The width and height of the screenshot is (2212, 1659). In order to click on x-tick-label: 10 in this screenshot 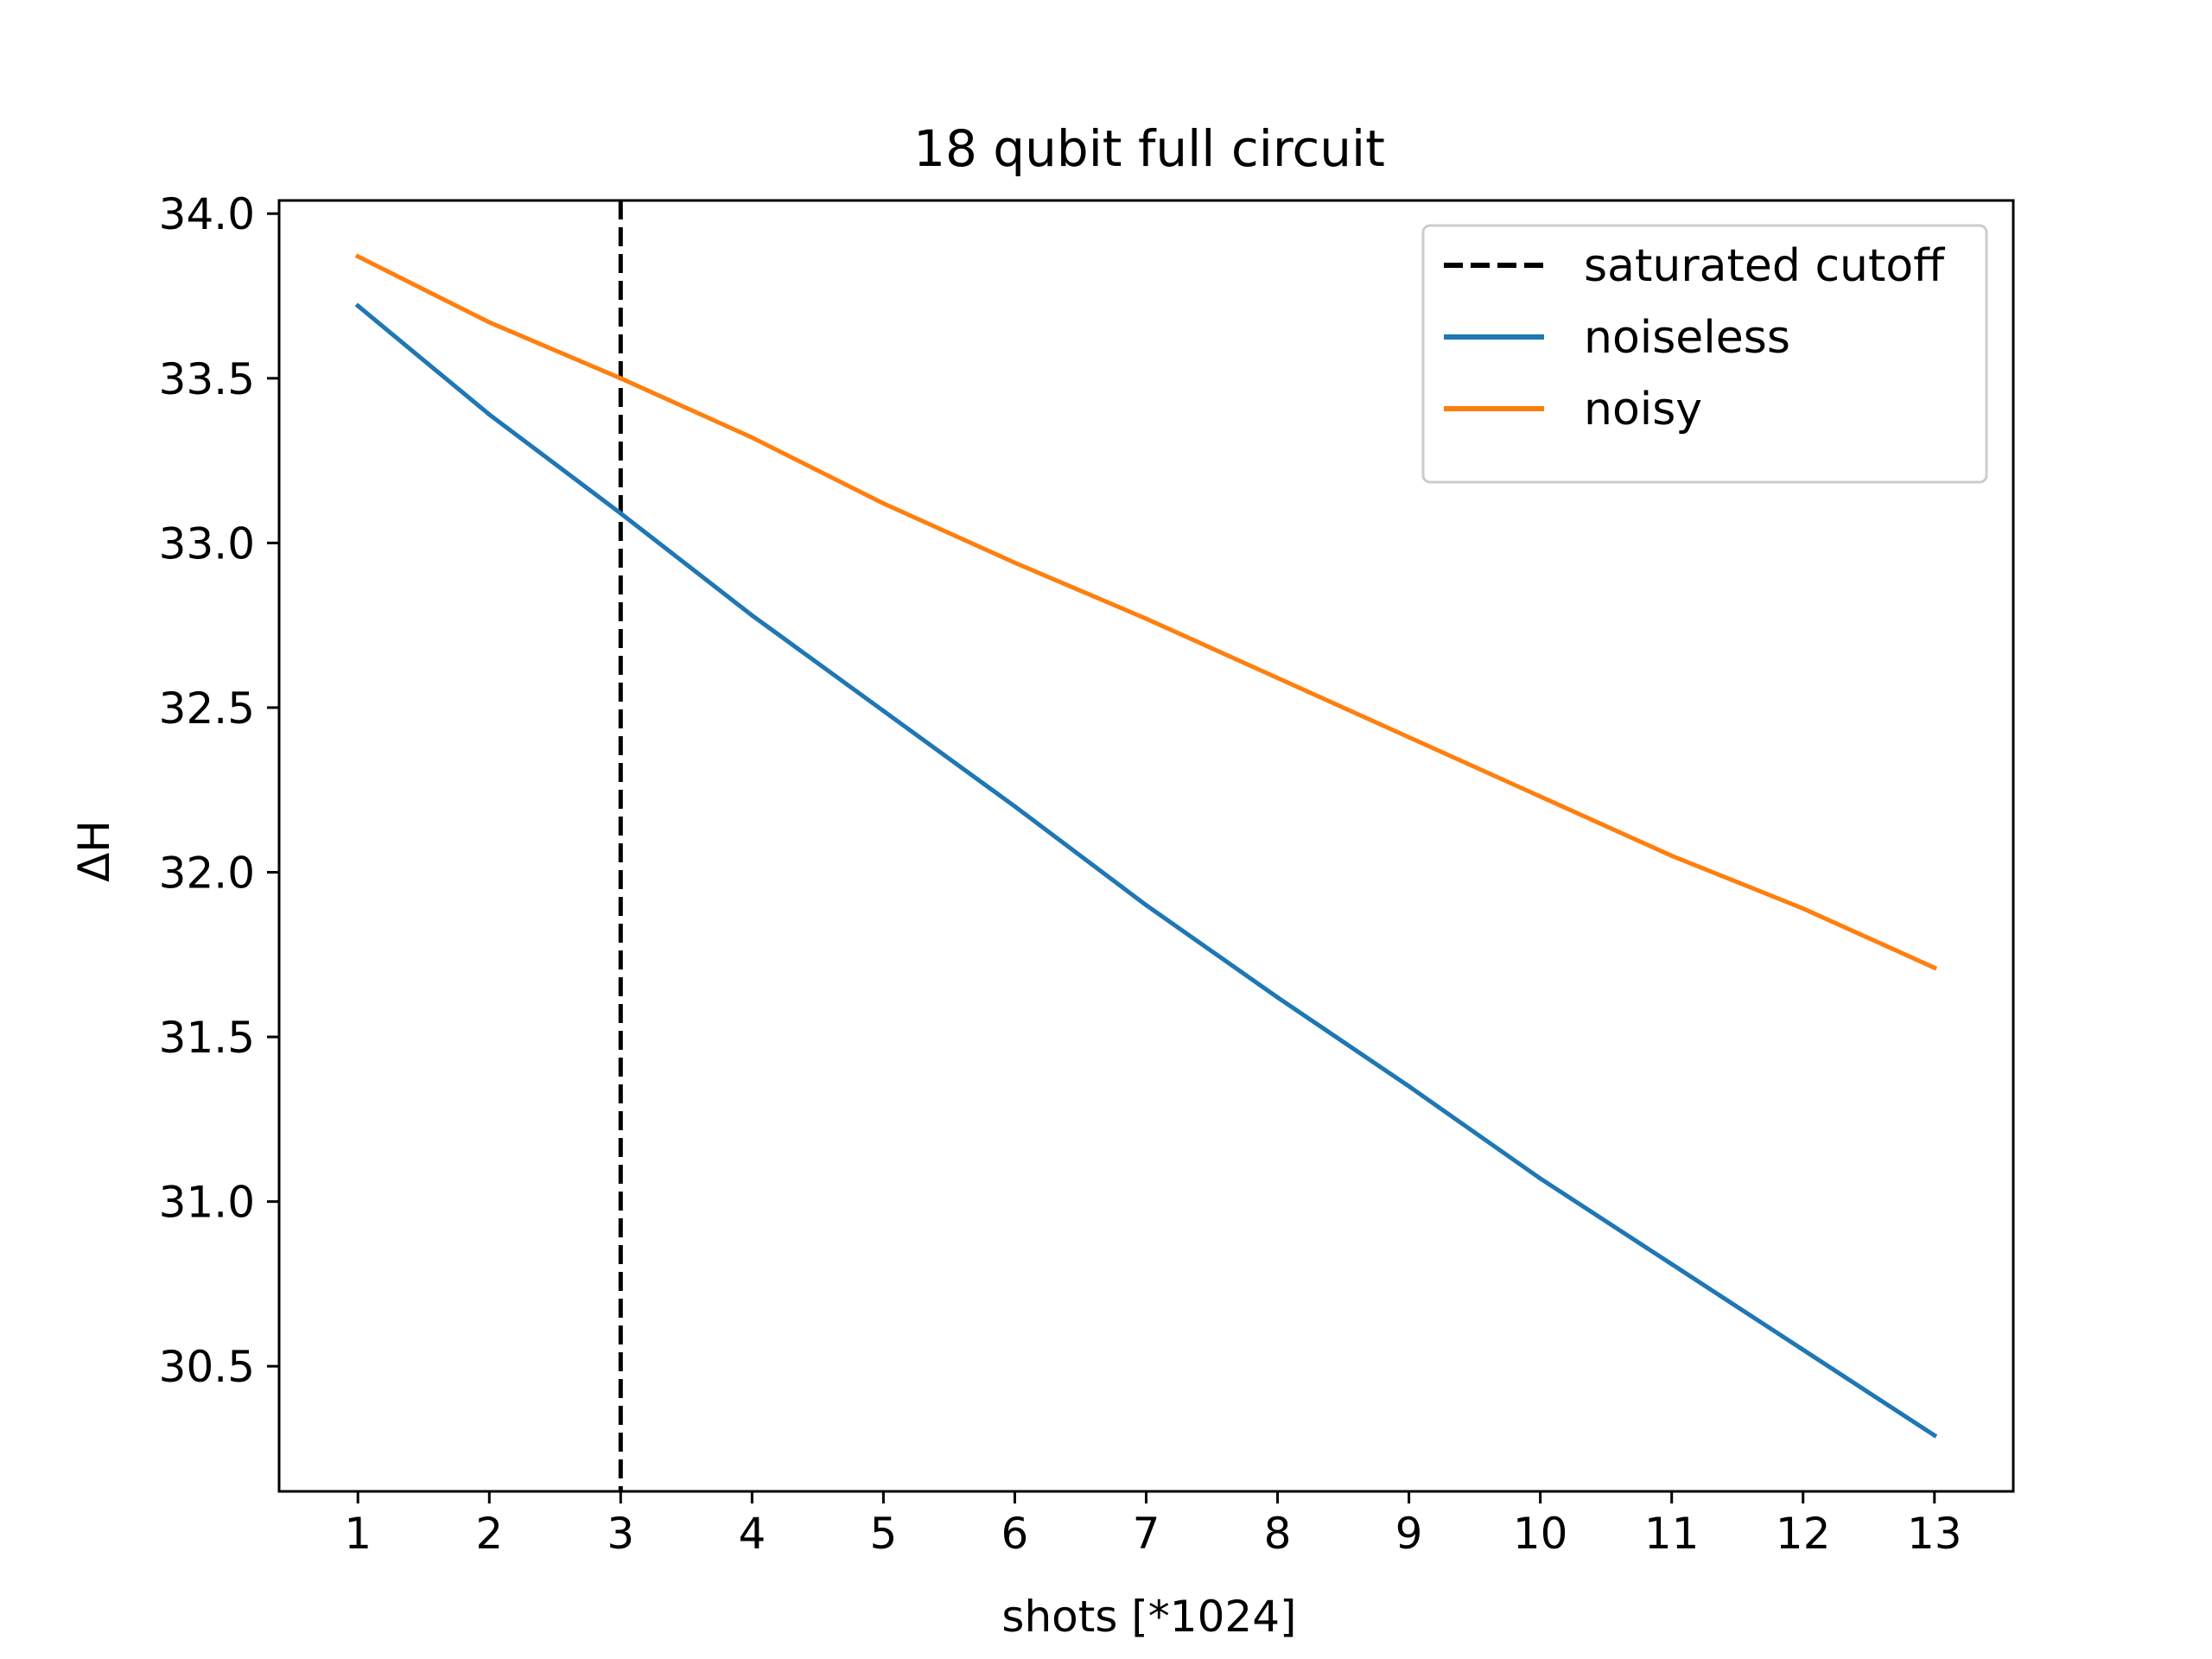, I will do `click(1540, 1534)`.